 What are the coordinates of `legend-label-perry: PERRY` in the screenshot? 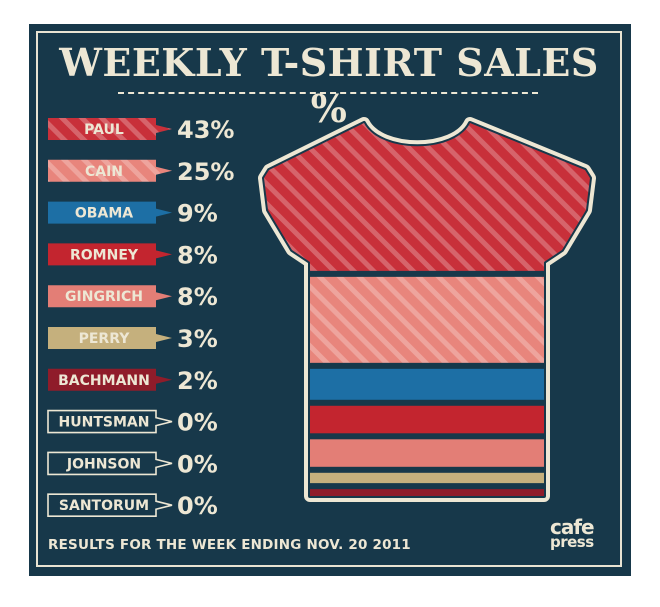 It's located at (105, 339).